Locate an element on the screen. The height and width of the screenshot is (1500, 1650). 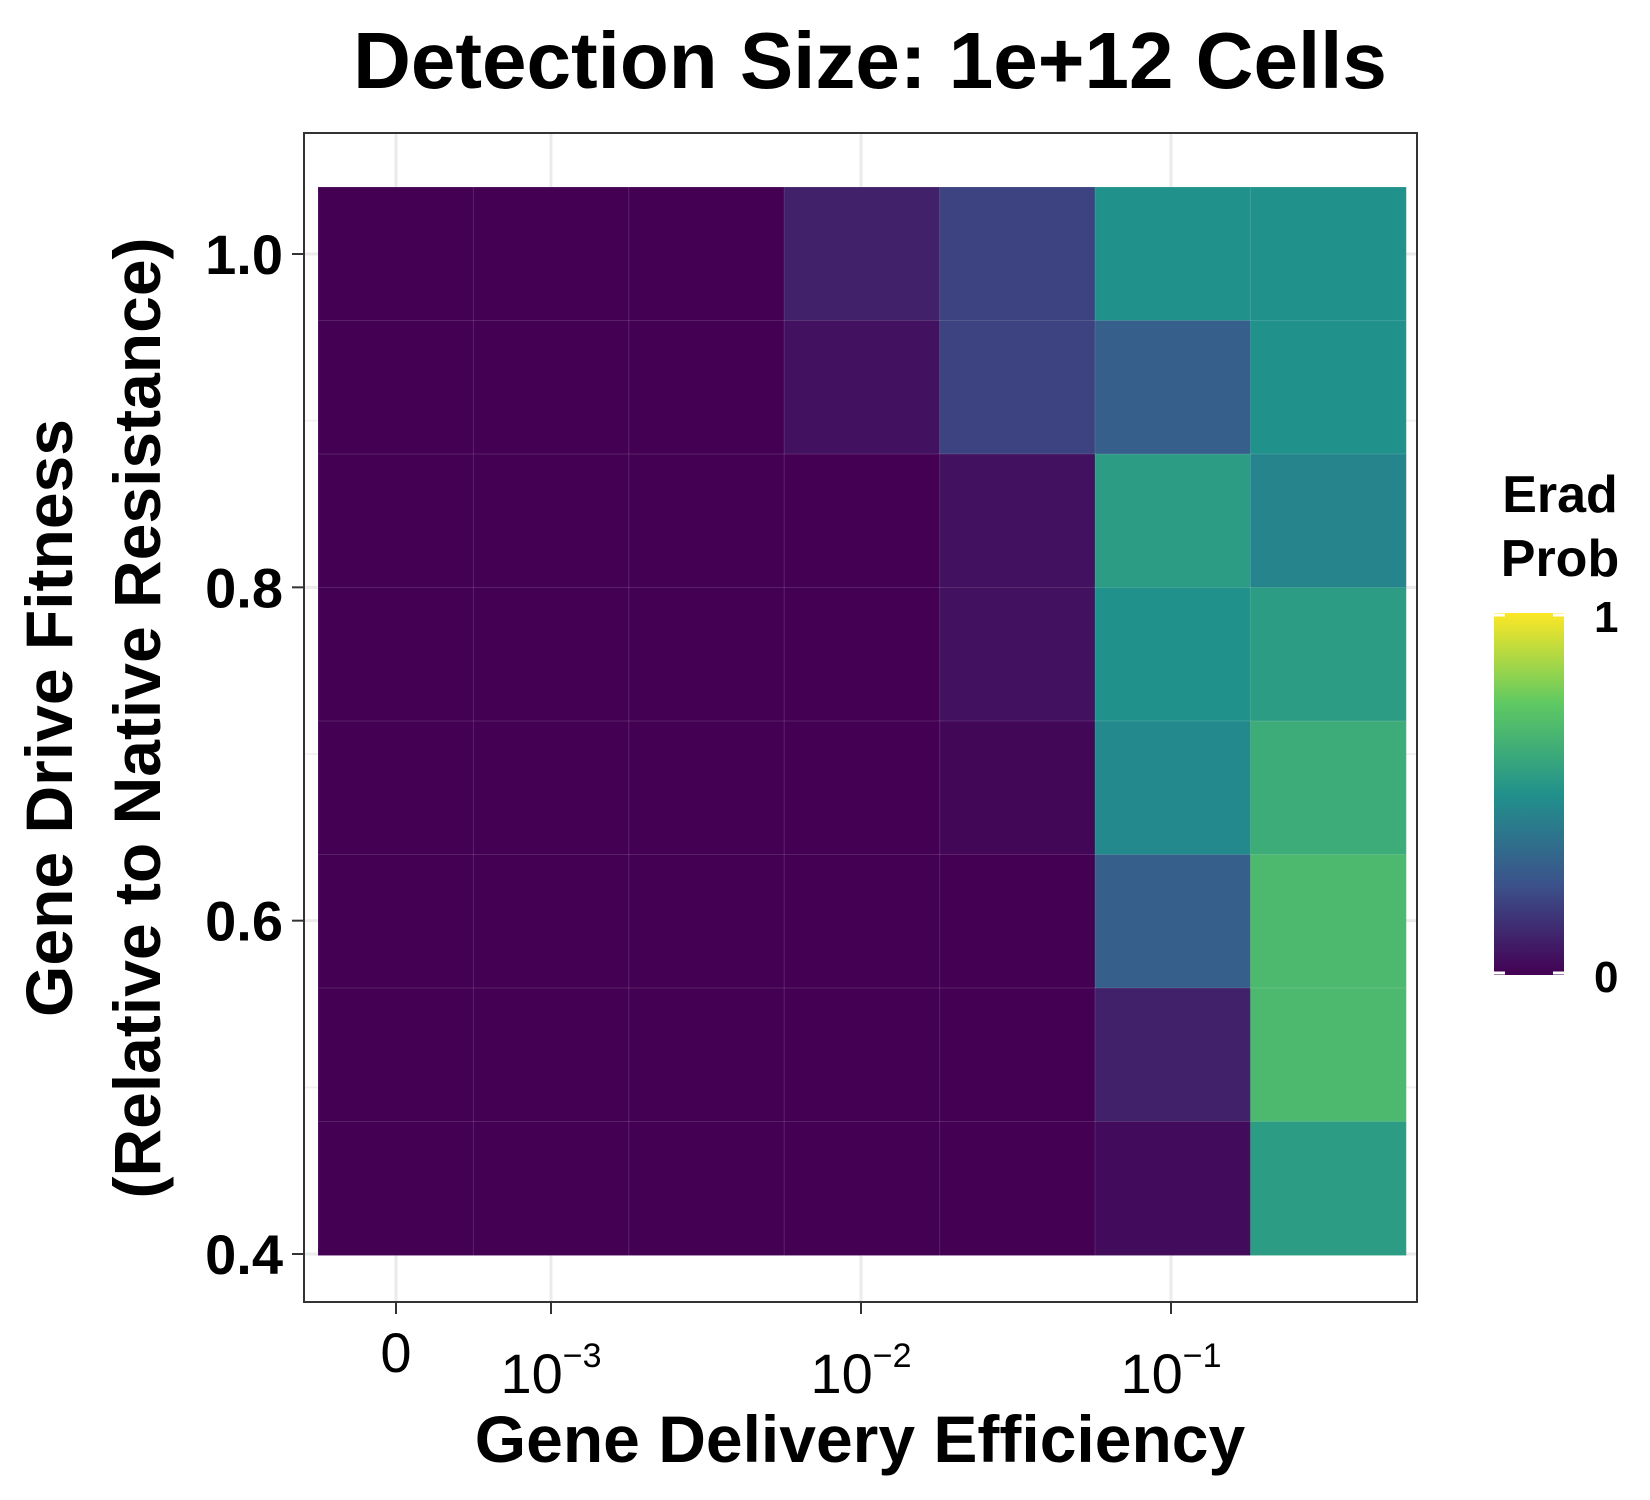
y-axis-title-line2: (Relative to Native Resistance) is located at coordinates (137, 717).